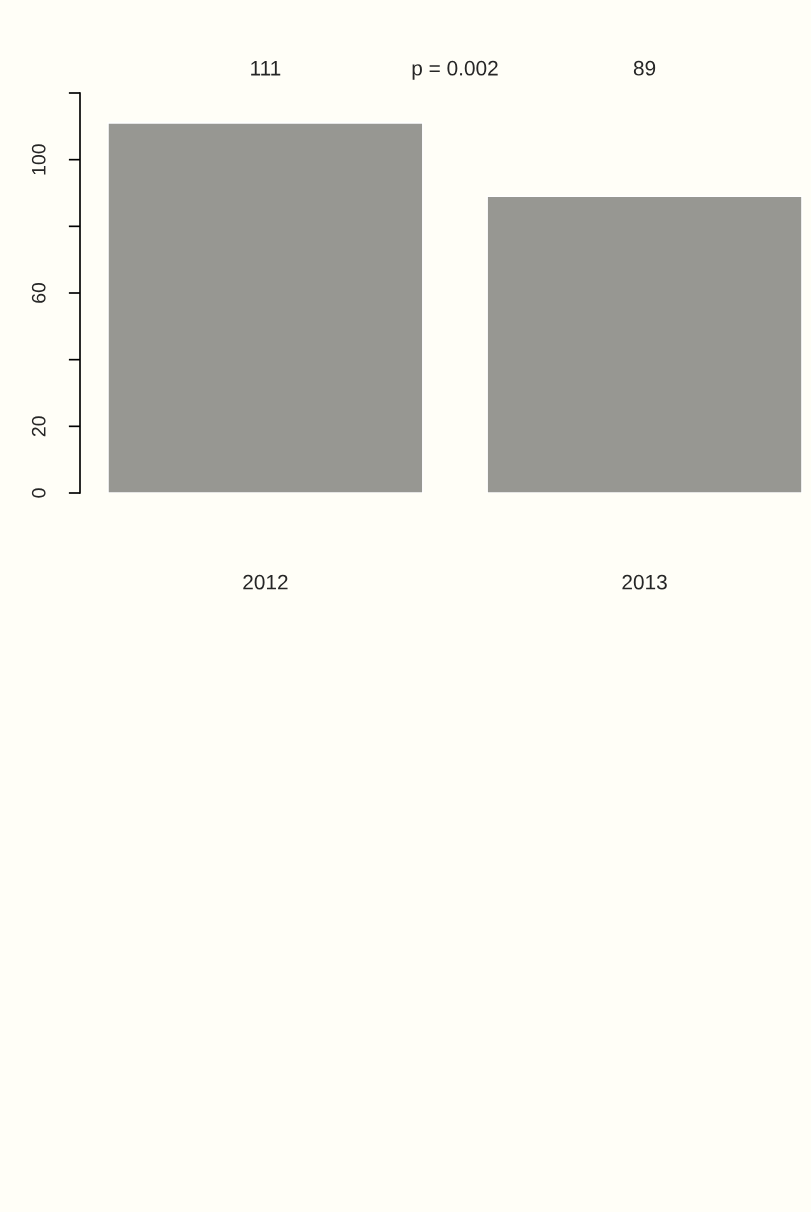  What do you see at coordinates (644, 68) in the screenshot?
I see `text: 89` at bounding box center [644, 68].